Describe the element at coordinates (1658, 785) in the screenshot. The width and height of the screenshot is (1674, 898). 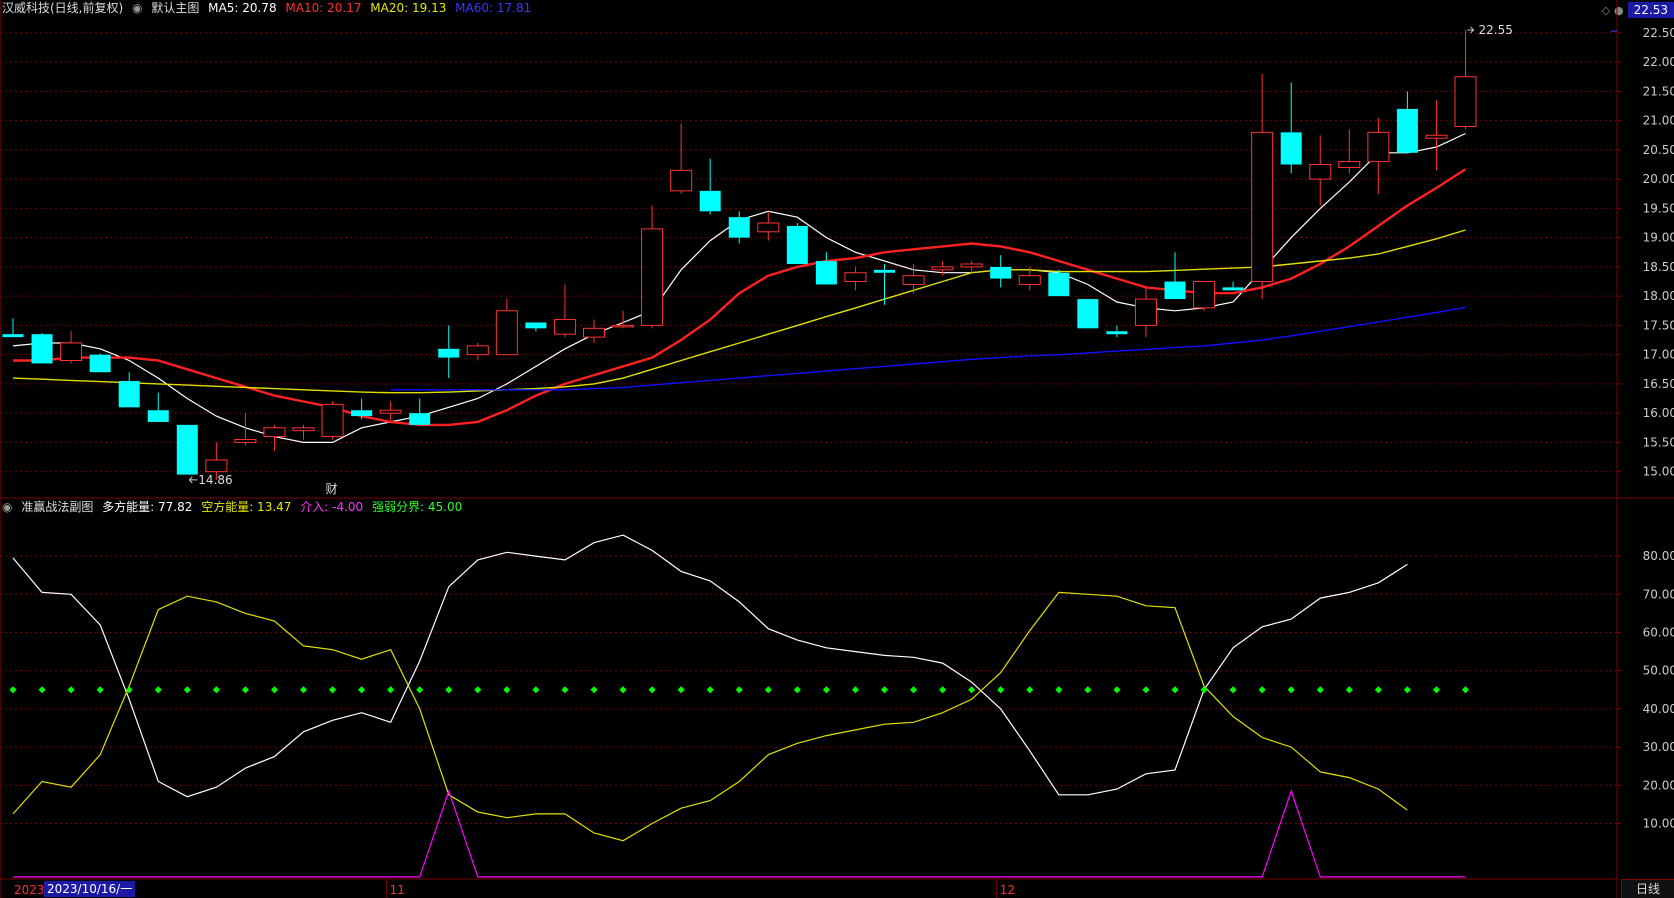
I see `sub-y-tick-label: 20.00` at that location.